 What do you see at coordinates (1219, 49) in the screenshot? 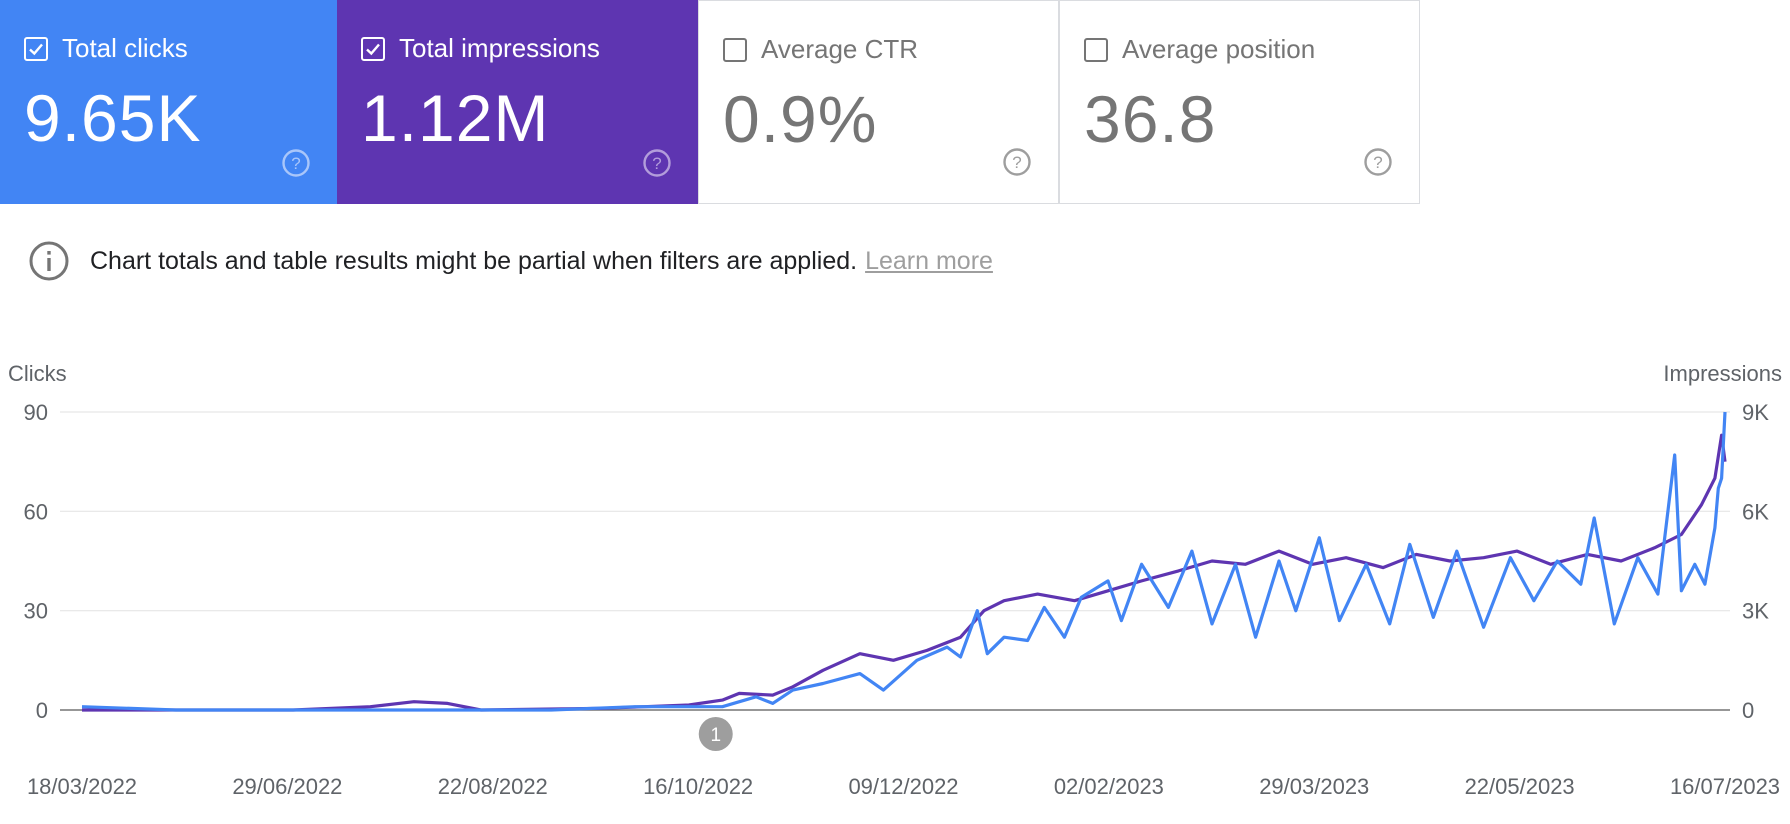
I see `metric-label: Average position` at bounding box center [1219, 49].